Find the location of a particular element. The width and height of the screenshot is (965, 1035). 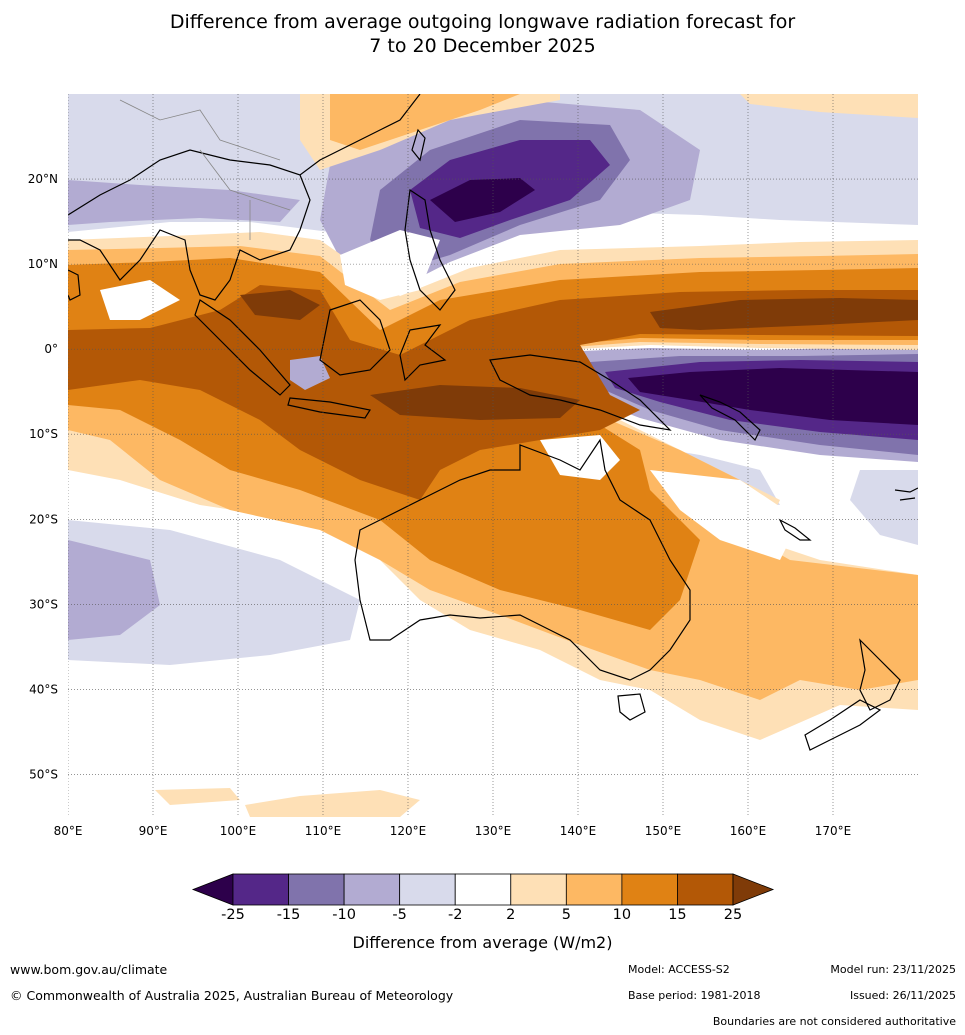

neg-anomaly-west-ocean is located at coordinates (214, 592).